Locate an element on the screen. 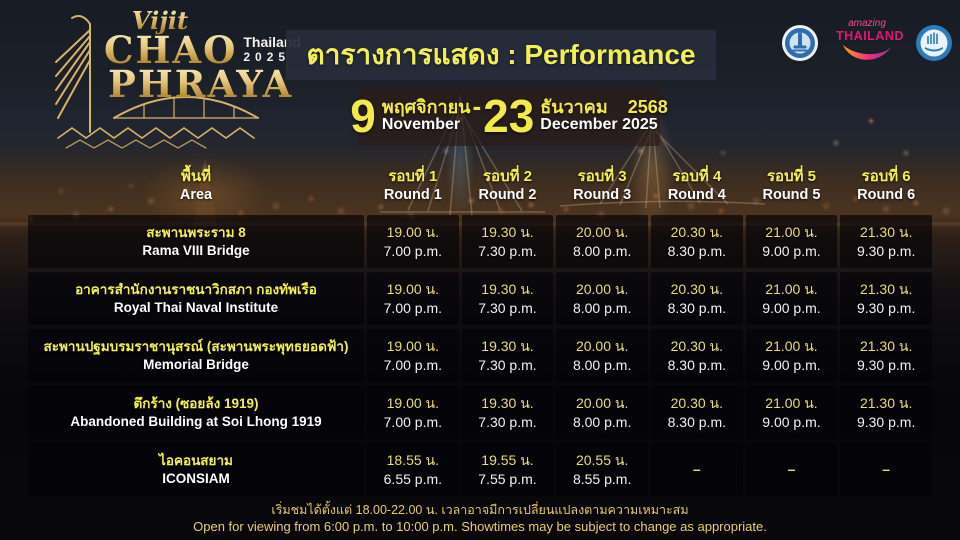 The height and width of the screenshot is (540, 960). amazing-label: amazing is located at coordinates (867, 23).